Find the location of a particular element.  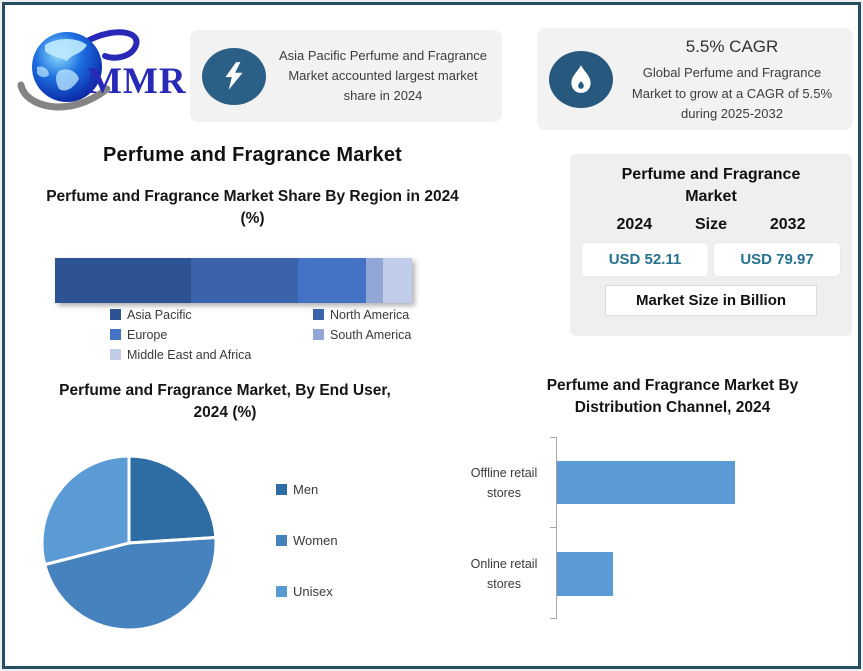

legend-label: Men is located at coordinates (306, 489).